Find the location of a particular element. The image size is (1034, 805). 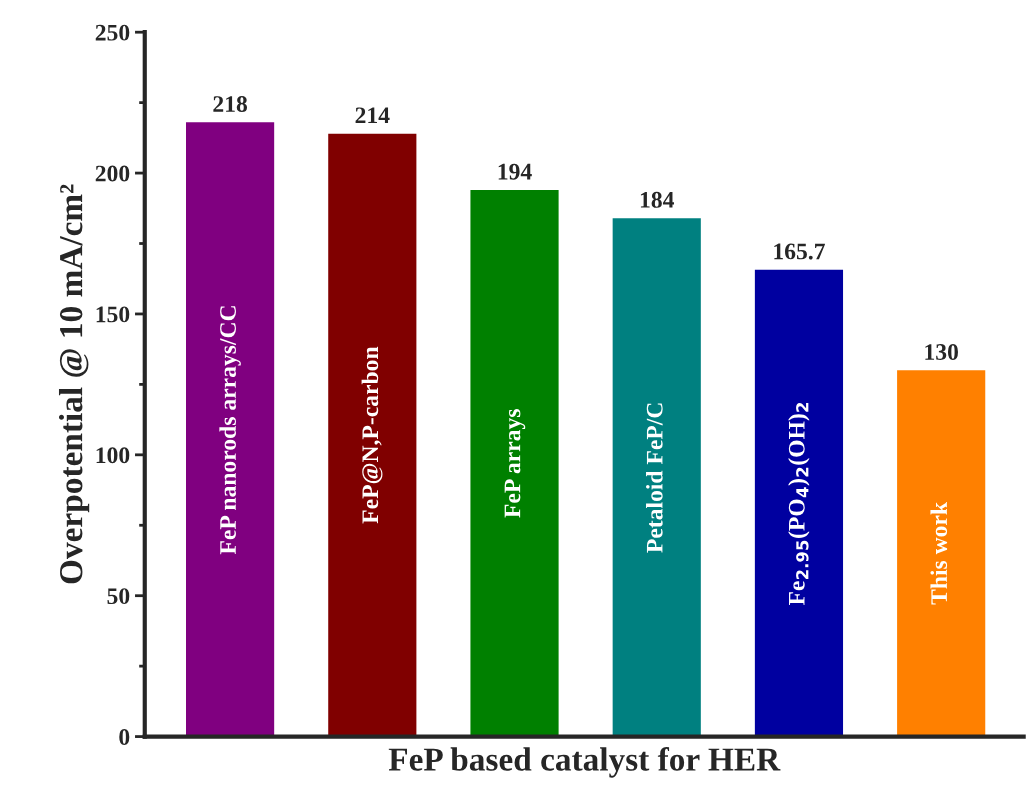

data-label: 218 is located at coordinates (230, 104).